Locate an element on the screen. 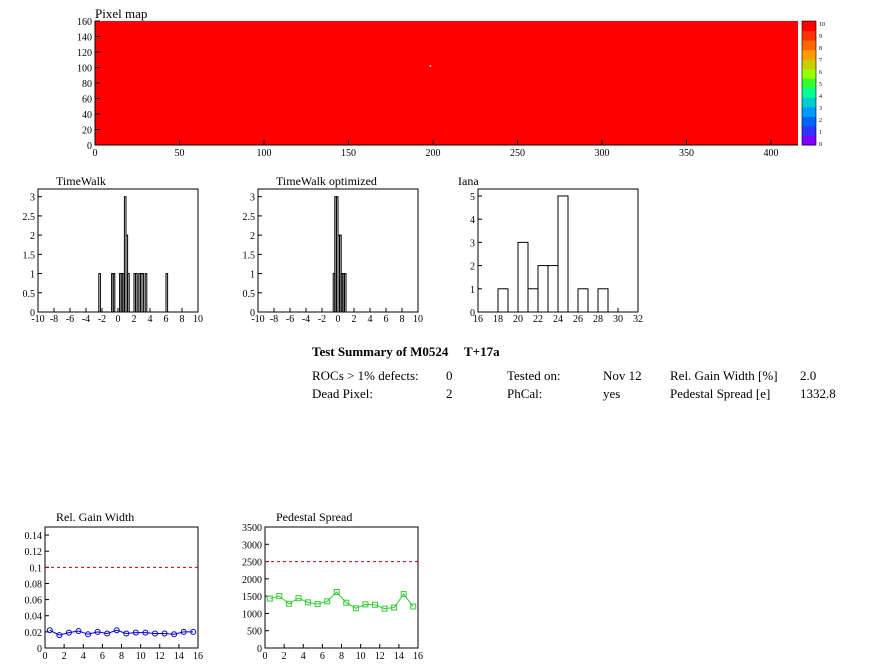  iana-x-tick-label: 18 is located at coordinates (498, 319).